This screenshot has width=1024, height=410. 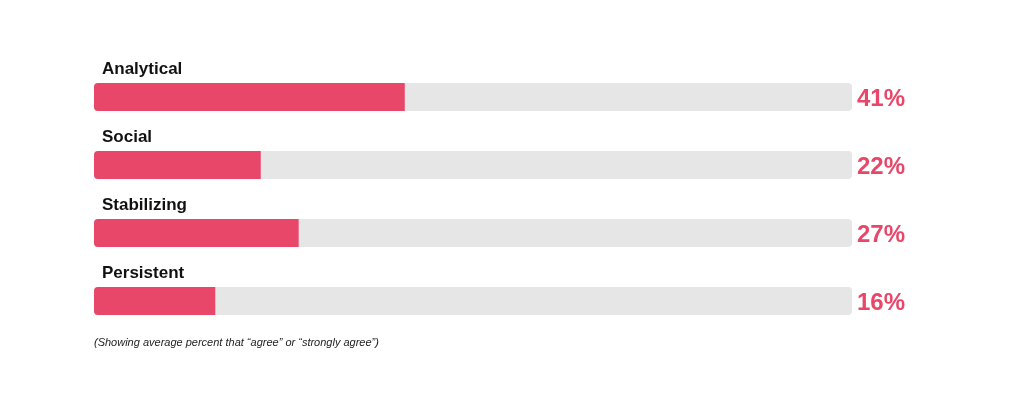 What do you see at coordinates (237, 341) in the screenshot?
I see `text: (Showing average percent that “agree” or “strongly agree”)` at bounding box center [237, 341].